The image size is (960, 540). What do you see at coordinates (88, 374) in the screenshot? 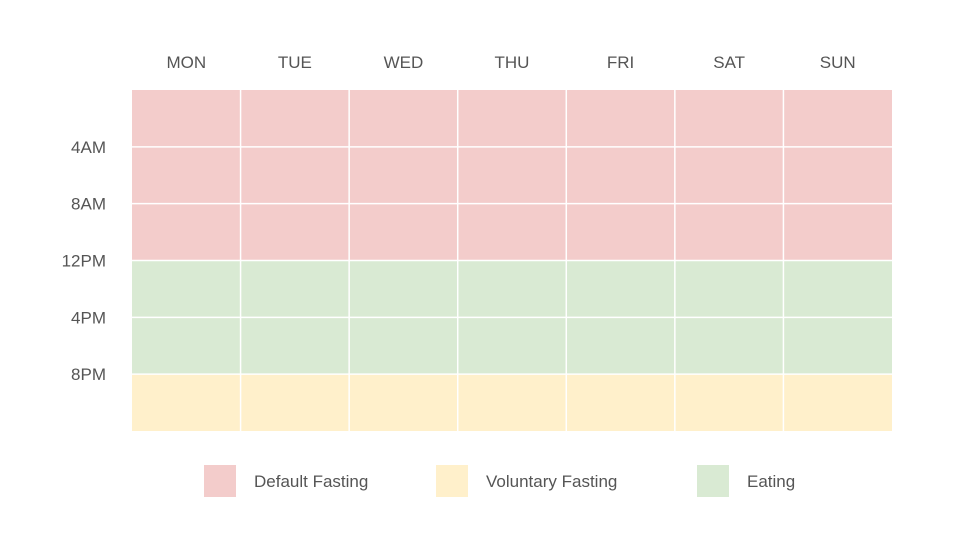
I see `time-label-8pm: 8PM` at bounding box center [88, 374].